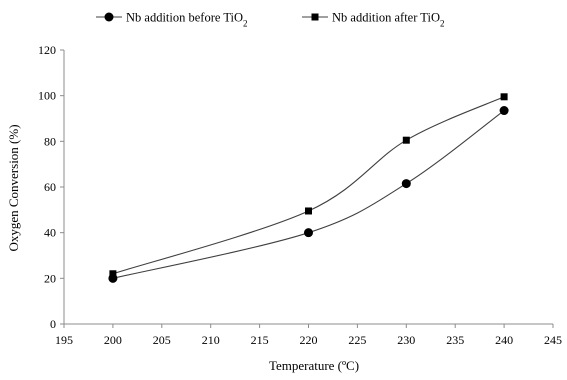 The height and width of the screenshot is (380, 567). What do you see at coordinates (315, 17) in the screenshot?
I see `legend-marker-square` at bounding box center [315, 17].